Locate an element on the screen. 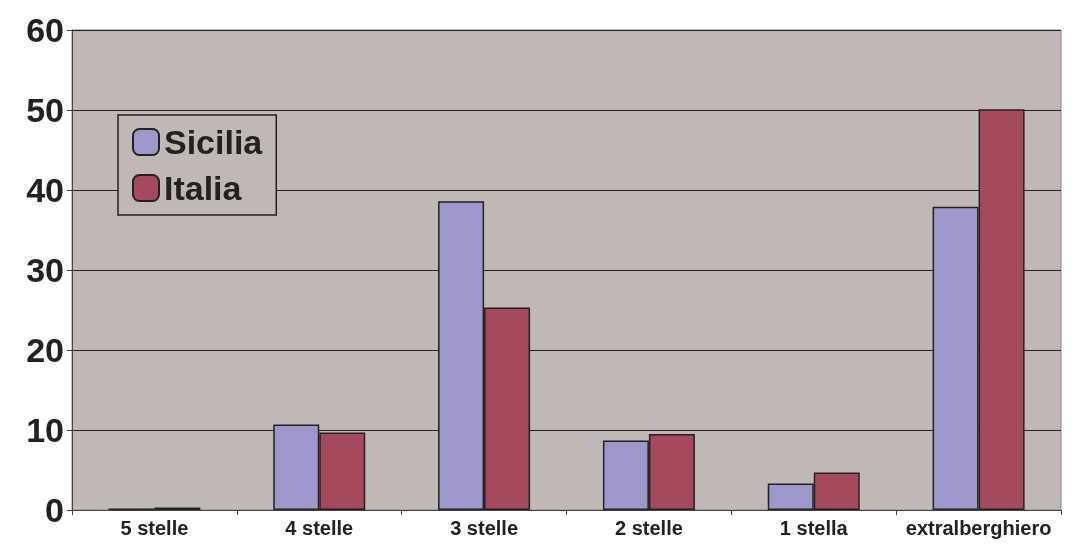 The width and height of the screenshot is (1073, 552). y-tick-label: 60 is located at coordinates (45, 30).